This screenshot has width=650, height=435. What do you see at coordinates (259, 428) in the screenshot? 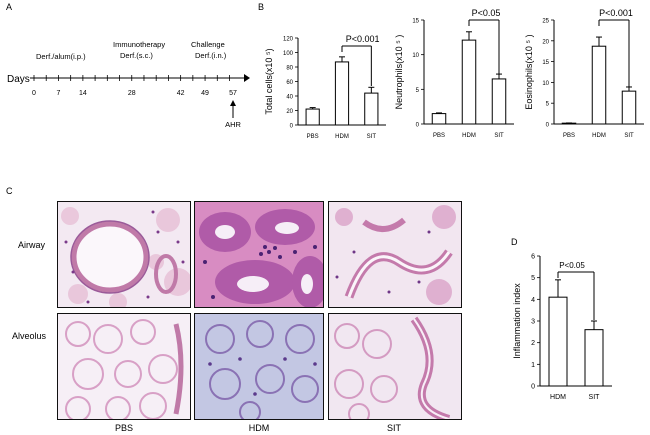
I see `histology-col-label-hdm: HDM` at bounding box center [259, 428].